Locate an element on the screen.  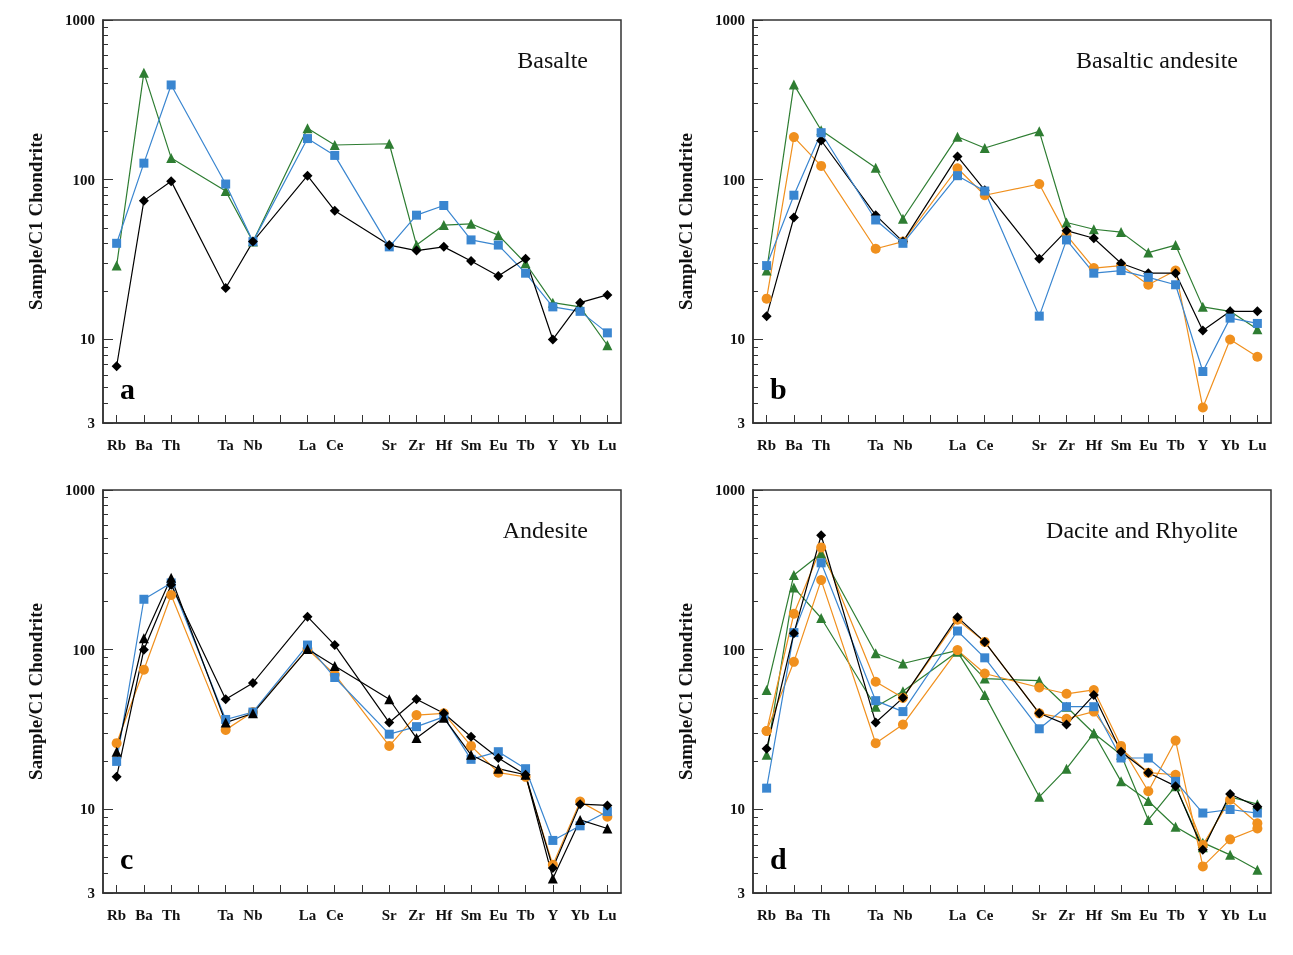
text: Andesite is located at coordinates (545, 530).